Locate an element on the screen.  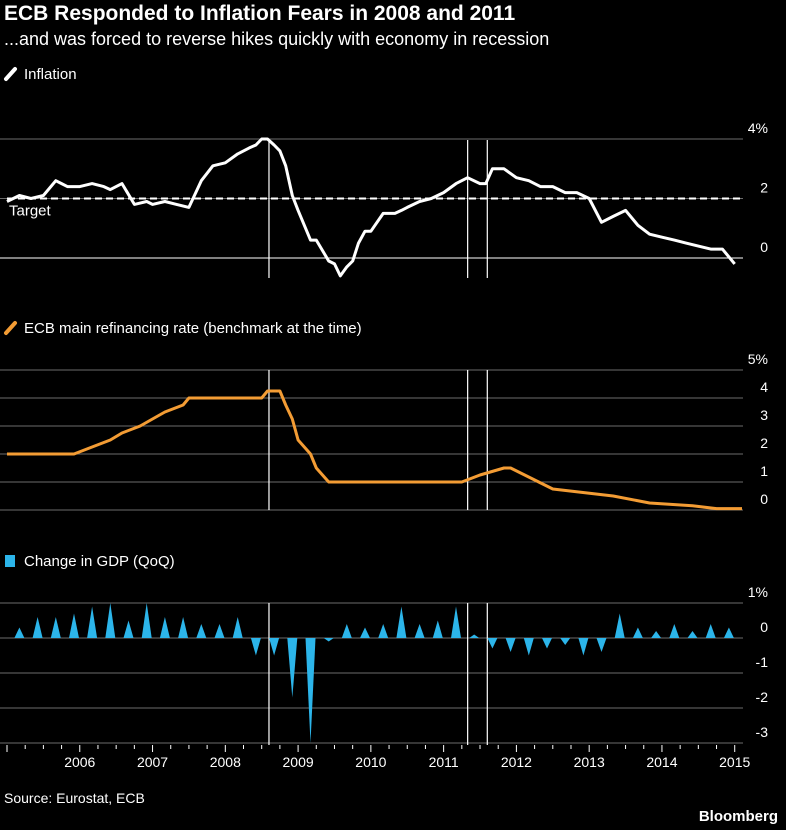
y-tick-label: -2 is located at coordinates (762, 697).